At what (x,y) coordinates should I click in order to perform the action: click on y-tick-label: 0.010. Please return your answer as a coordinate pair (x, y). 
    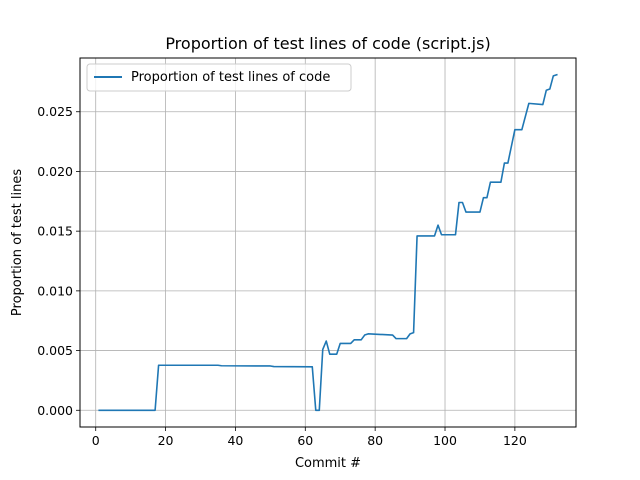
    Looking at the image, I should click on (55, 290).